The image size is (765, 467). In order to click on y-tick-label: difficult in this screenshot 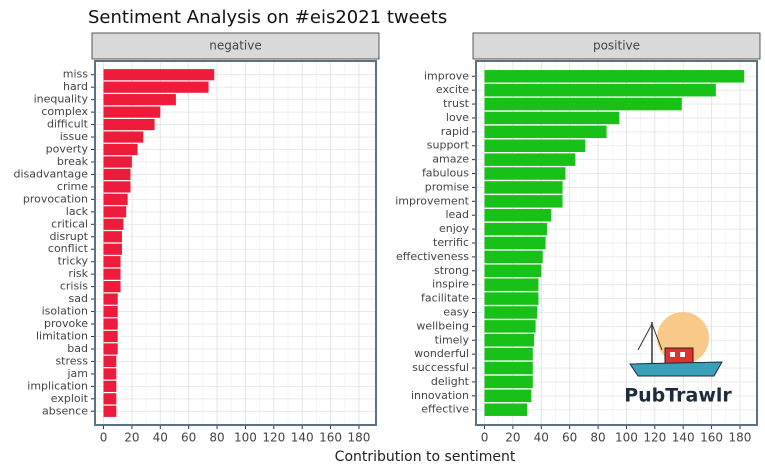, I will do `click(68, 124)`.